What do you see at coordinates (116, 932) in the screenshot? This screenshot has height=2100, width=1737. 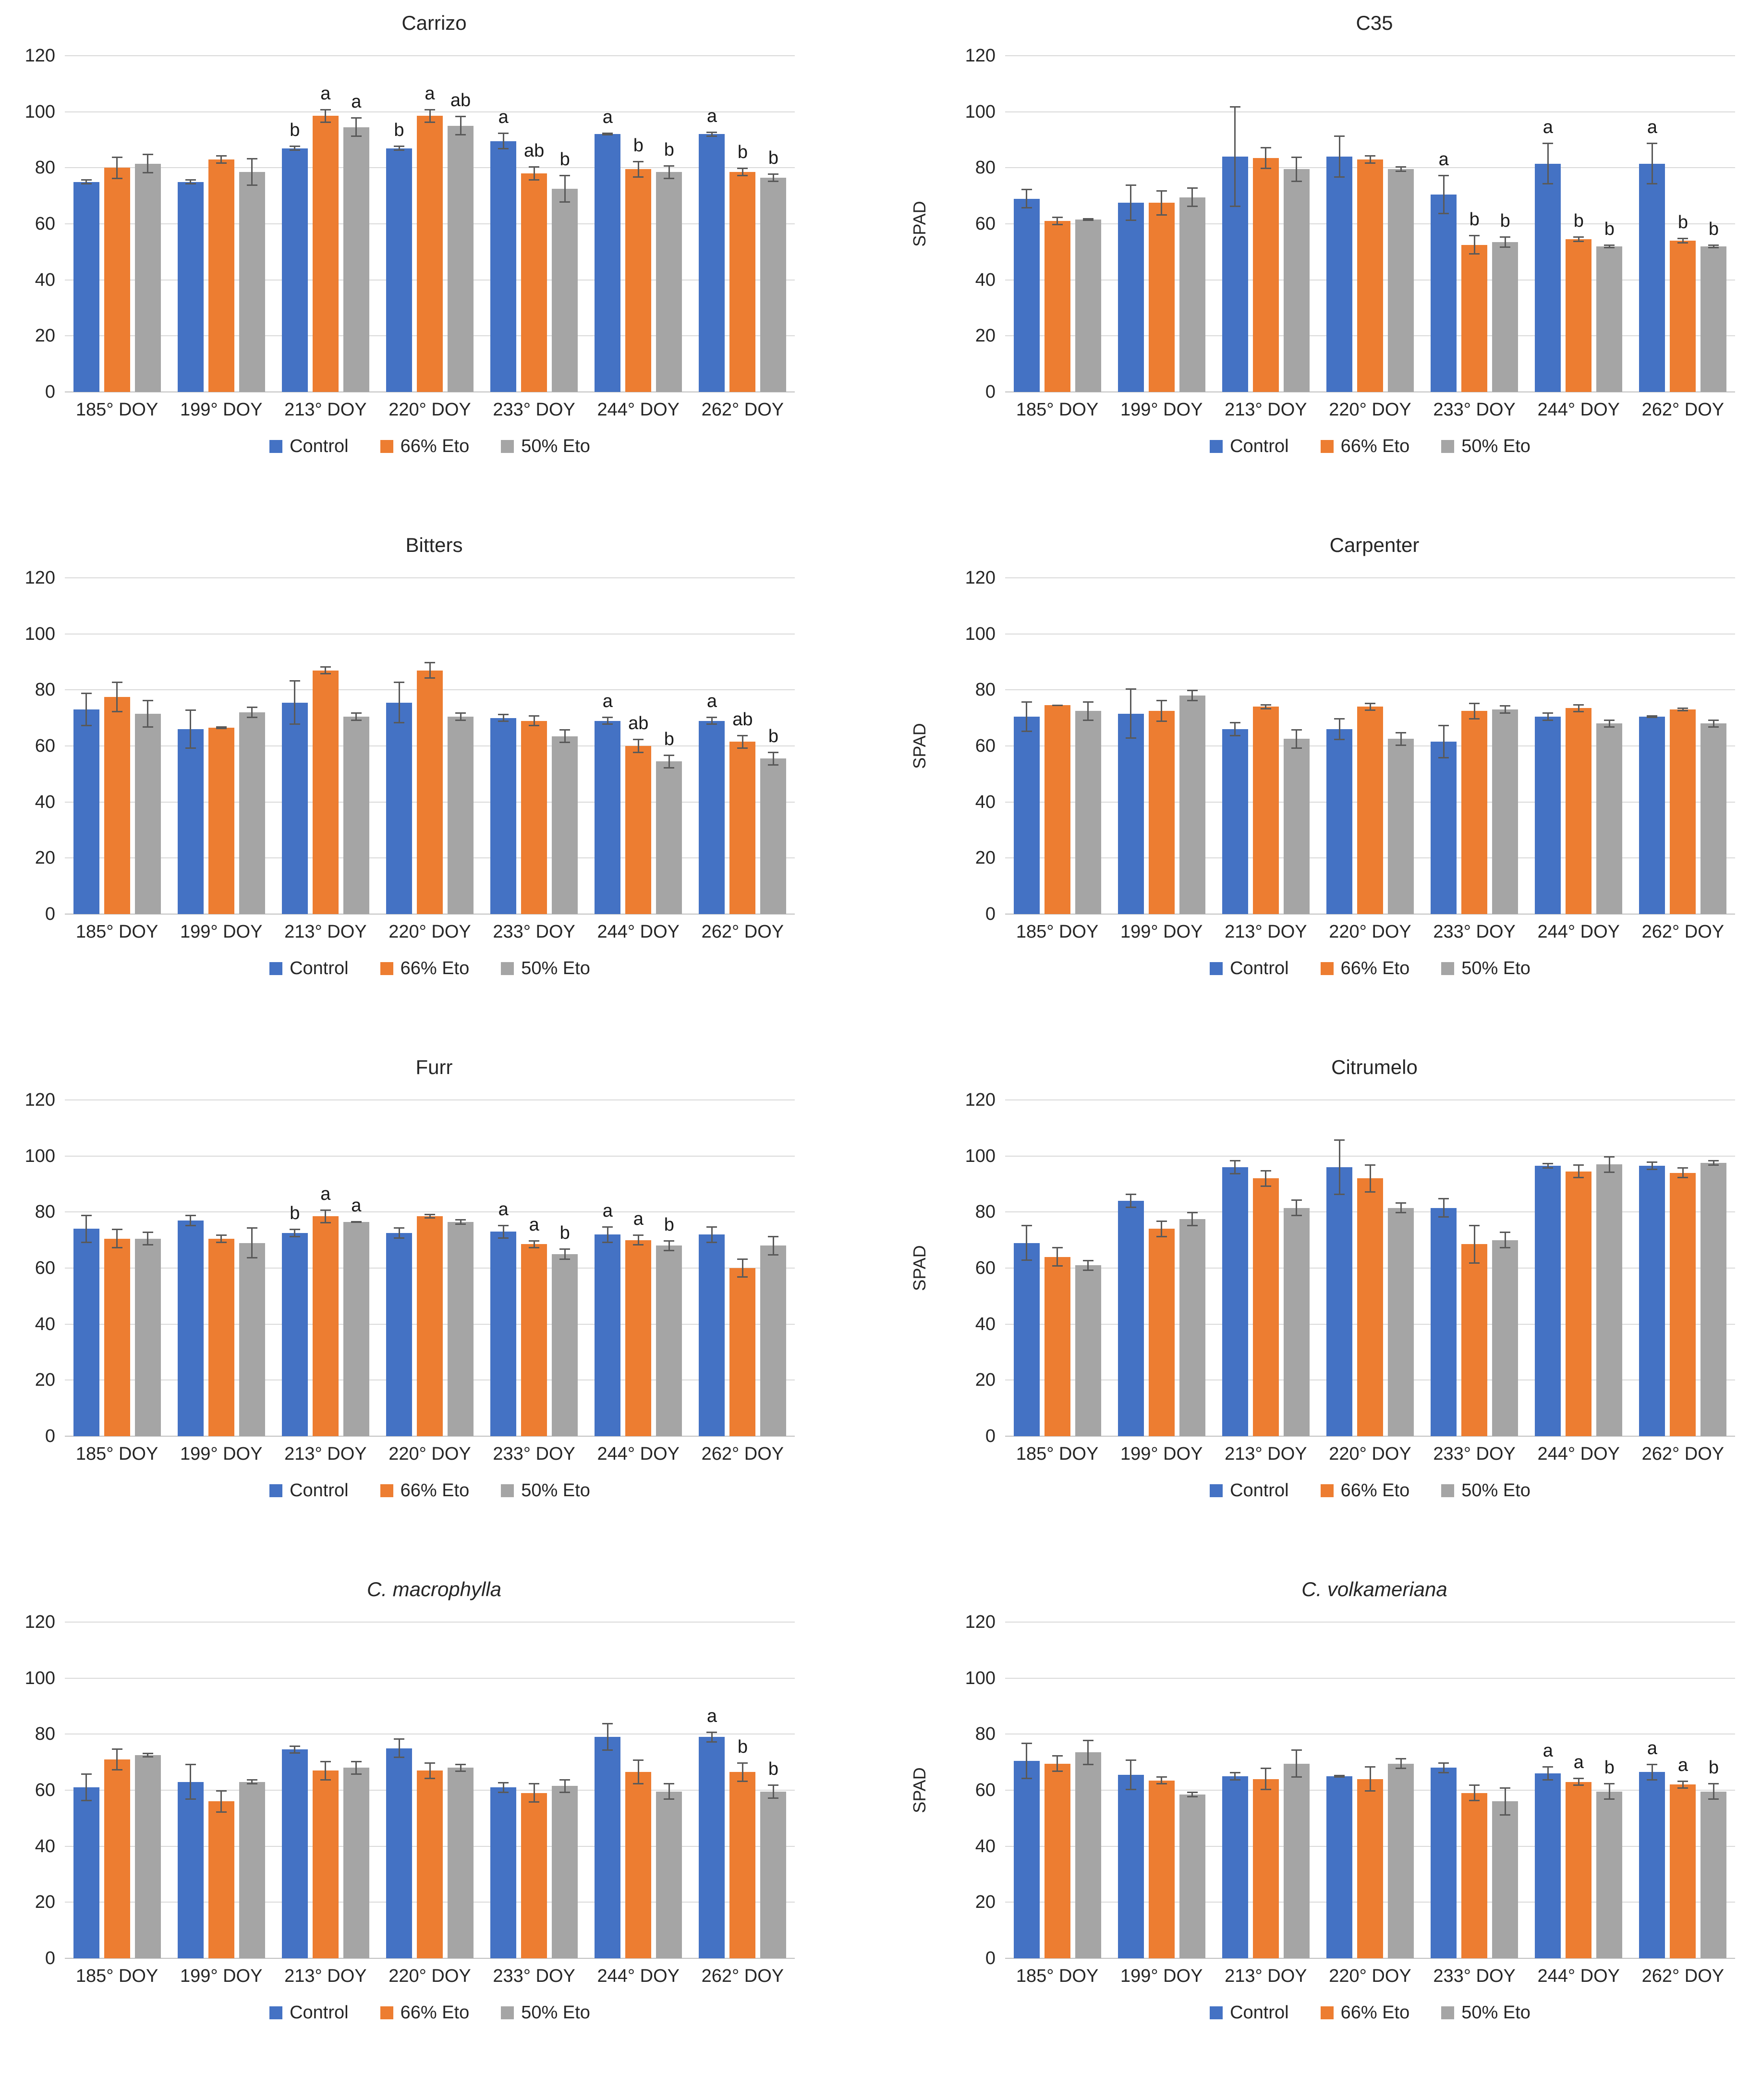 I see `x-tick-label: 185° DOY` at bounding box center [116, 932].